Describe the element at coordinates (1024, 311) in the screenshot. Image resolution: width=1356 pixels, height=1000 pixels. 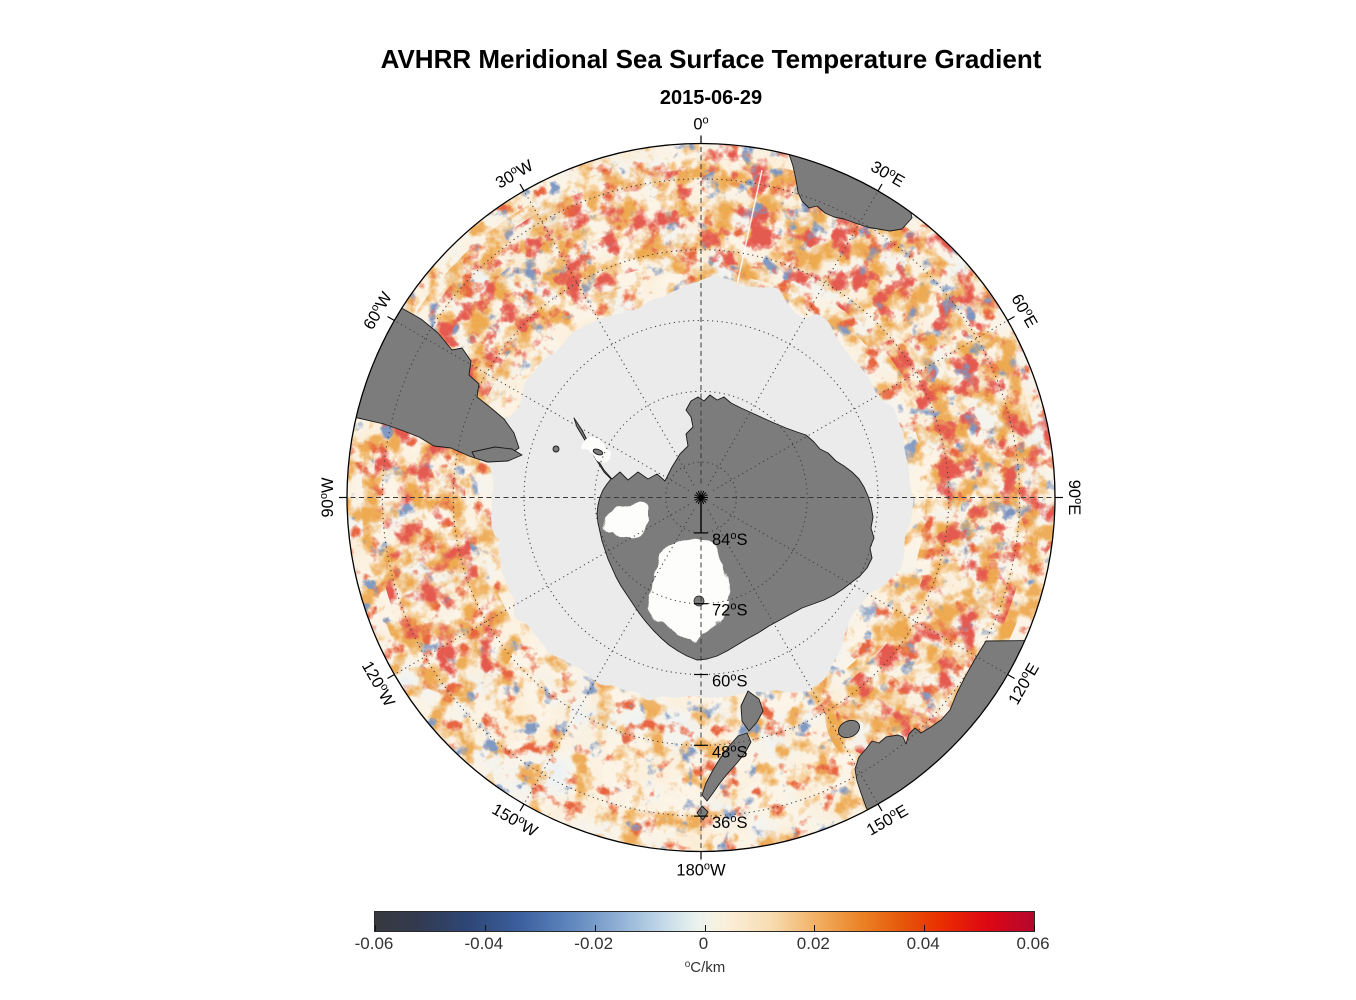
I see `meridian-label-60E: 60oE` at that location.